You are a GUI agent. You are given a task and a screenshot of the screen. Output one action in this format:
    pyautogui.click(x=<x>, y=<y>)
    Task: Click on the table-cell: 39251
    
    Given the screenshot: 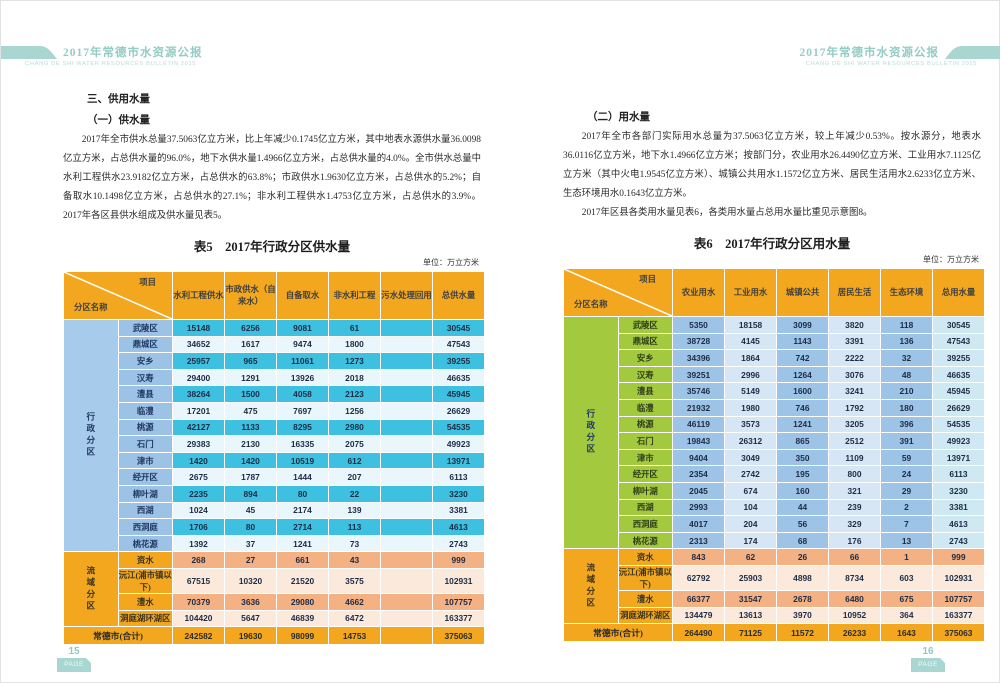 What is the action you would take?
    pyautogui.click(x=698, y=374)
    